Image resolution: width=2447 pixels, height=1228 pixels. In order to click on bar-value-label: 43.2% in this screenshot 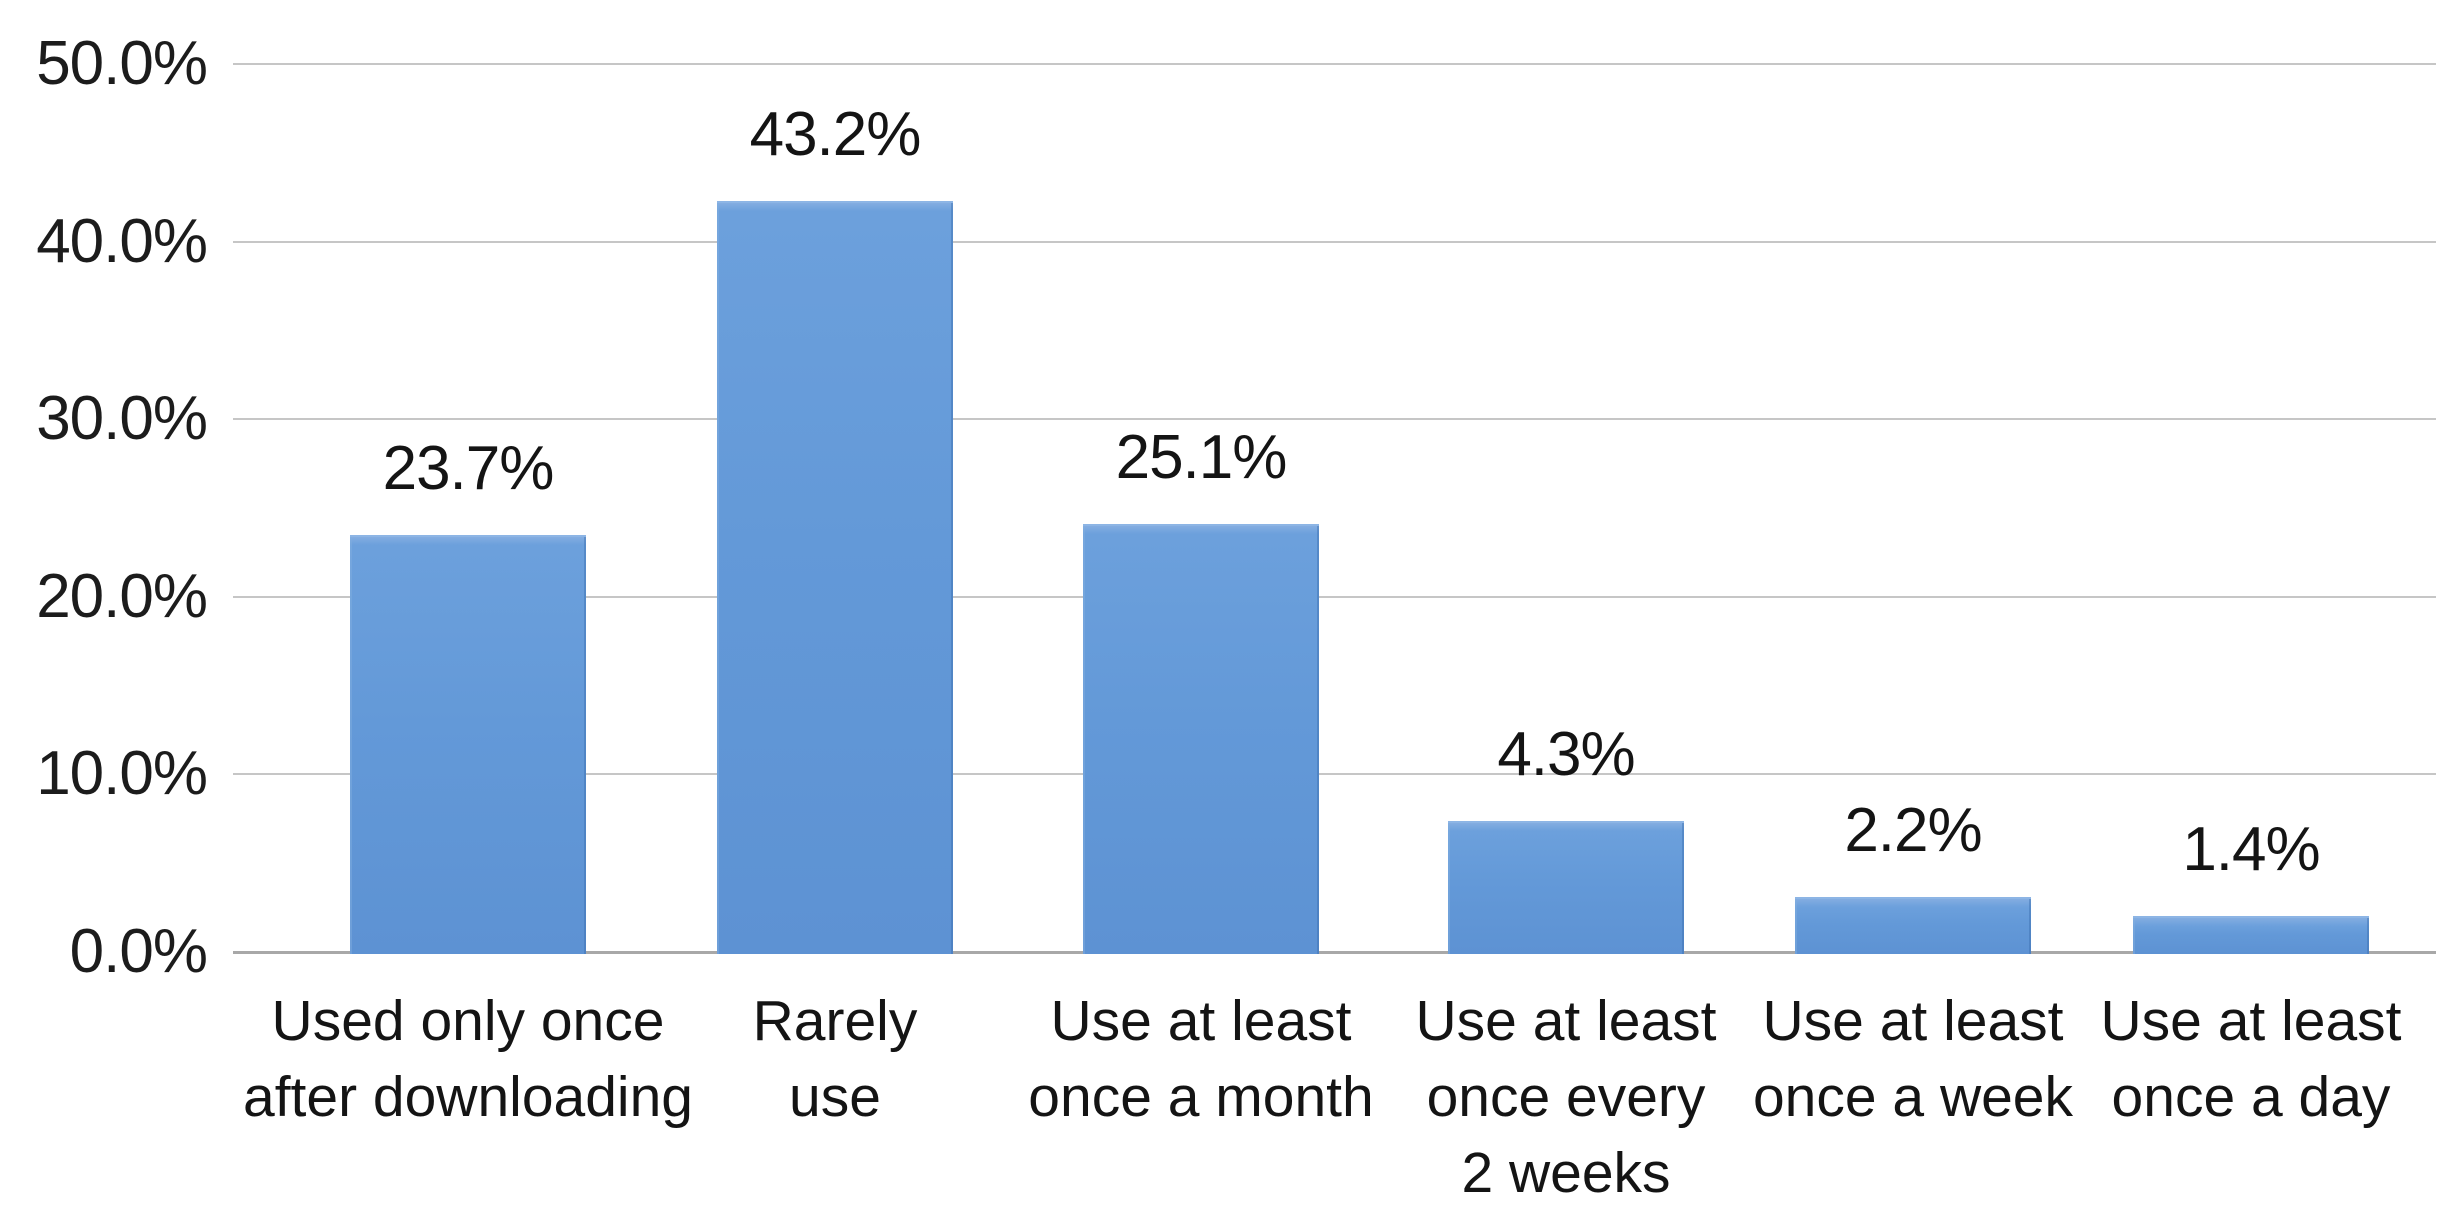, I will do `click(835, 134)`.